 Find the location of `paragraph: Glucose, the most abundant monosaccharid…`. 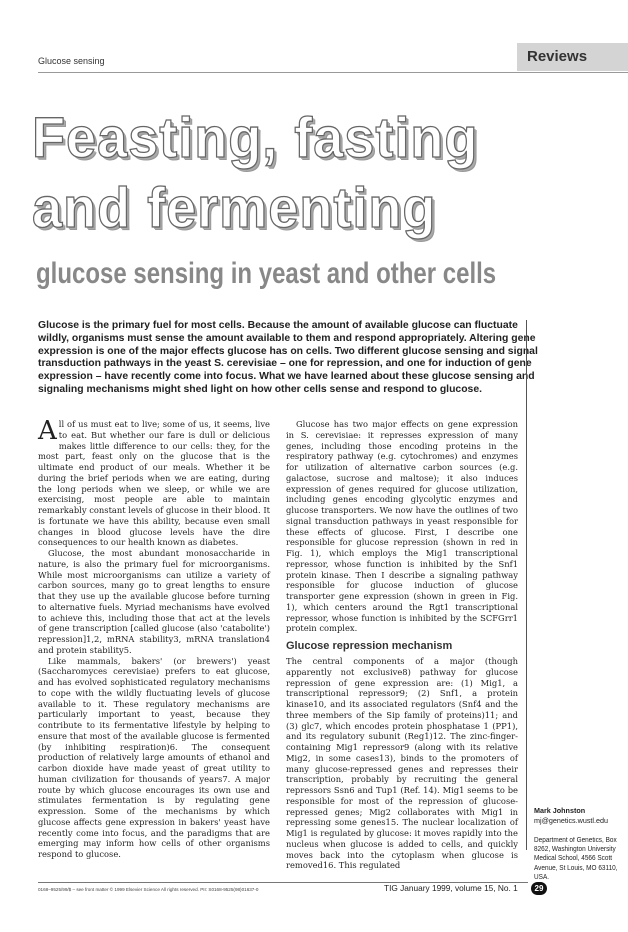

paragraph: Glucose, the most abundant monosaccharid… is located at coordinates (154, 601).